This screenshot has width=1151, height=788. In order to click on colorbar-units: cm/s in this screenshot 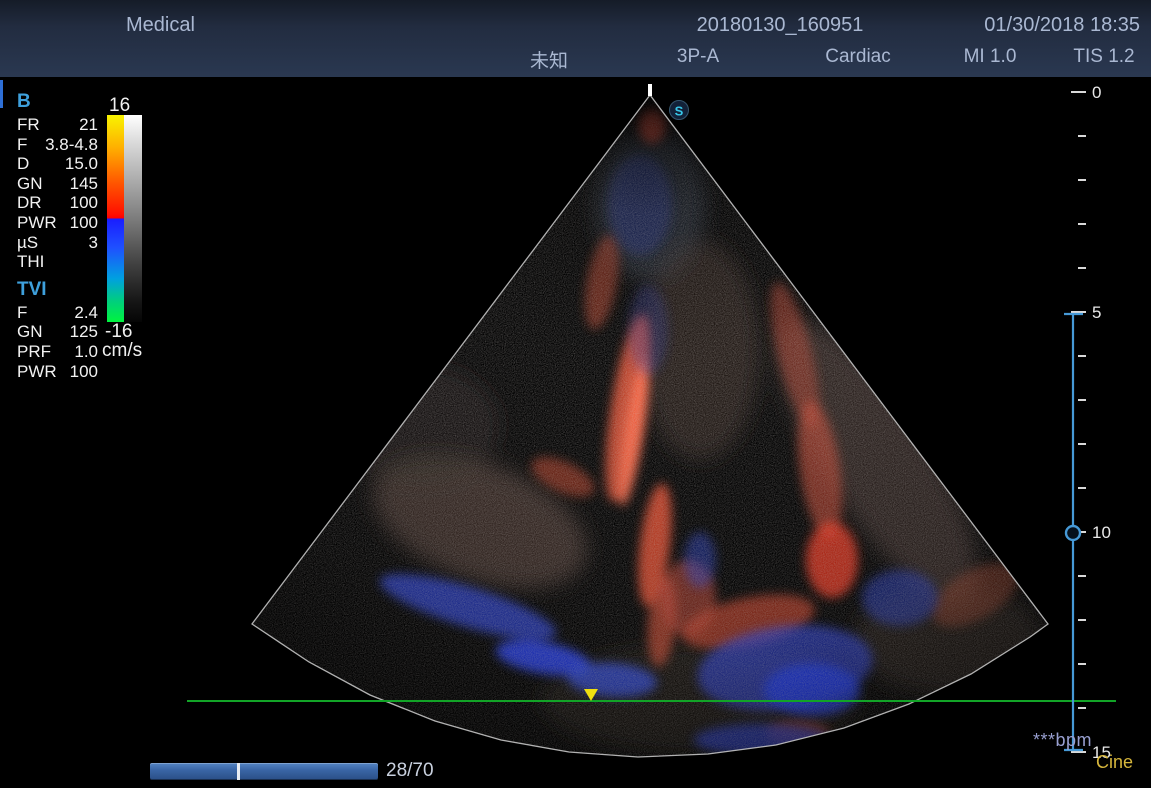, I will do `click(122, 350)`.